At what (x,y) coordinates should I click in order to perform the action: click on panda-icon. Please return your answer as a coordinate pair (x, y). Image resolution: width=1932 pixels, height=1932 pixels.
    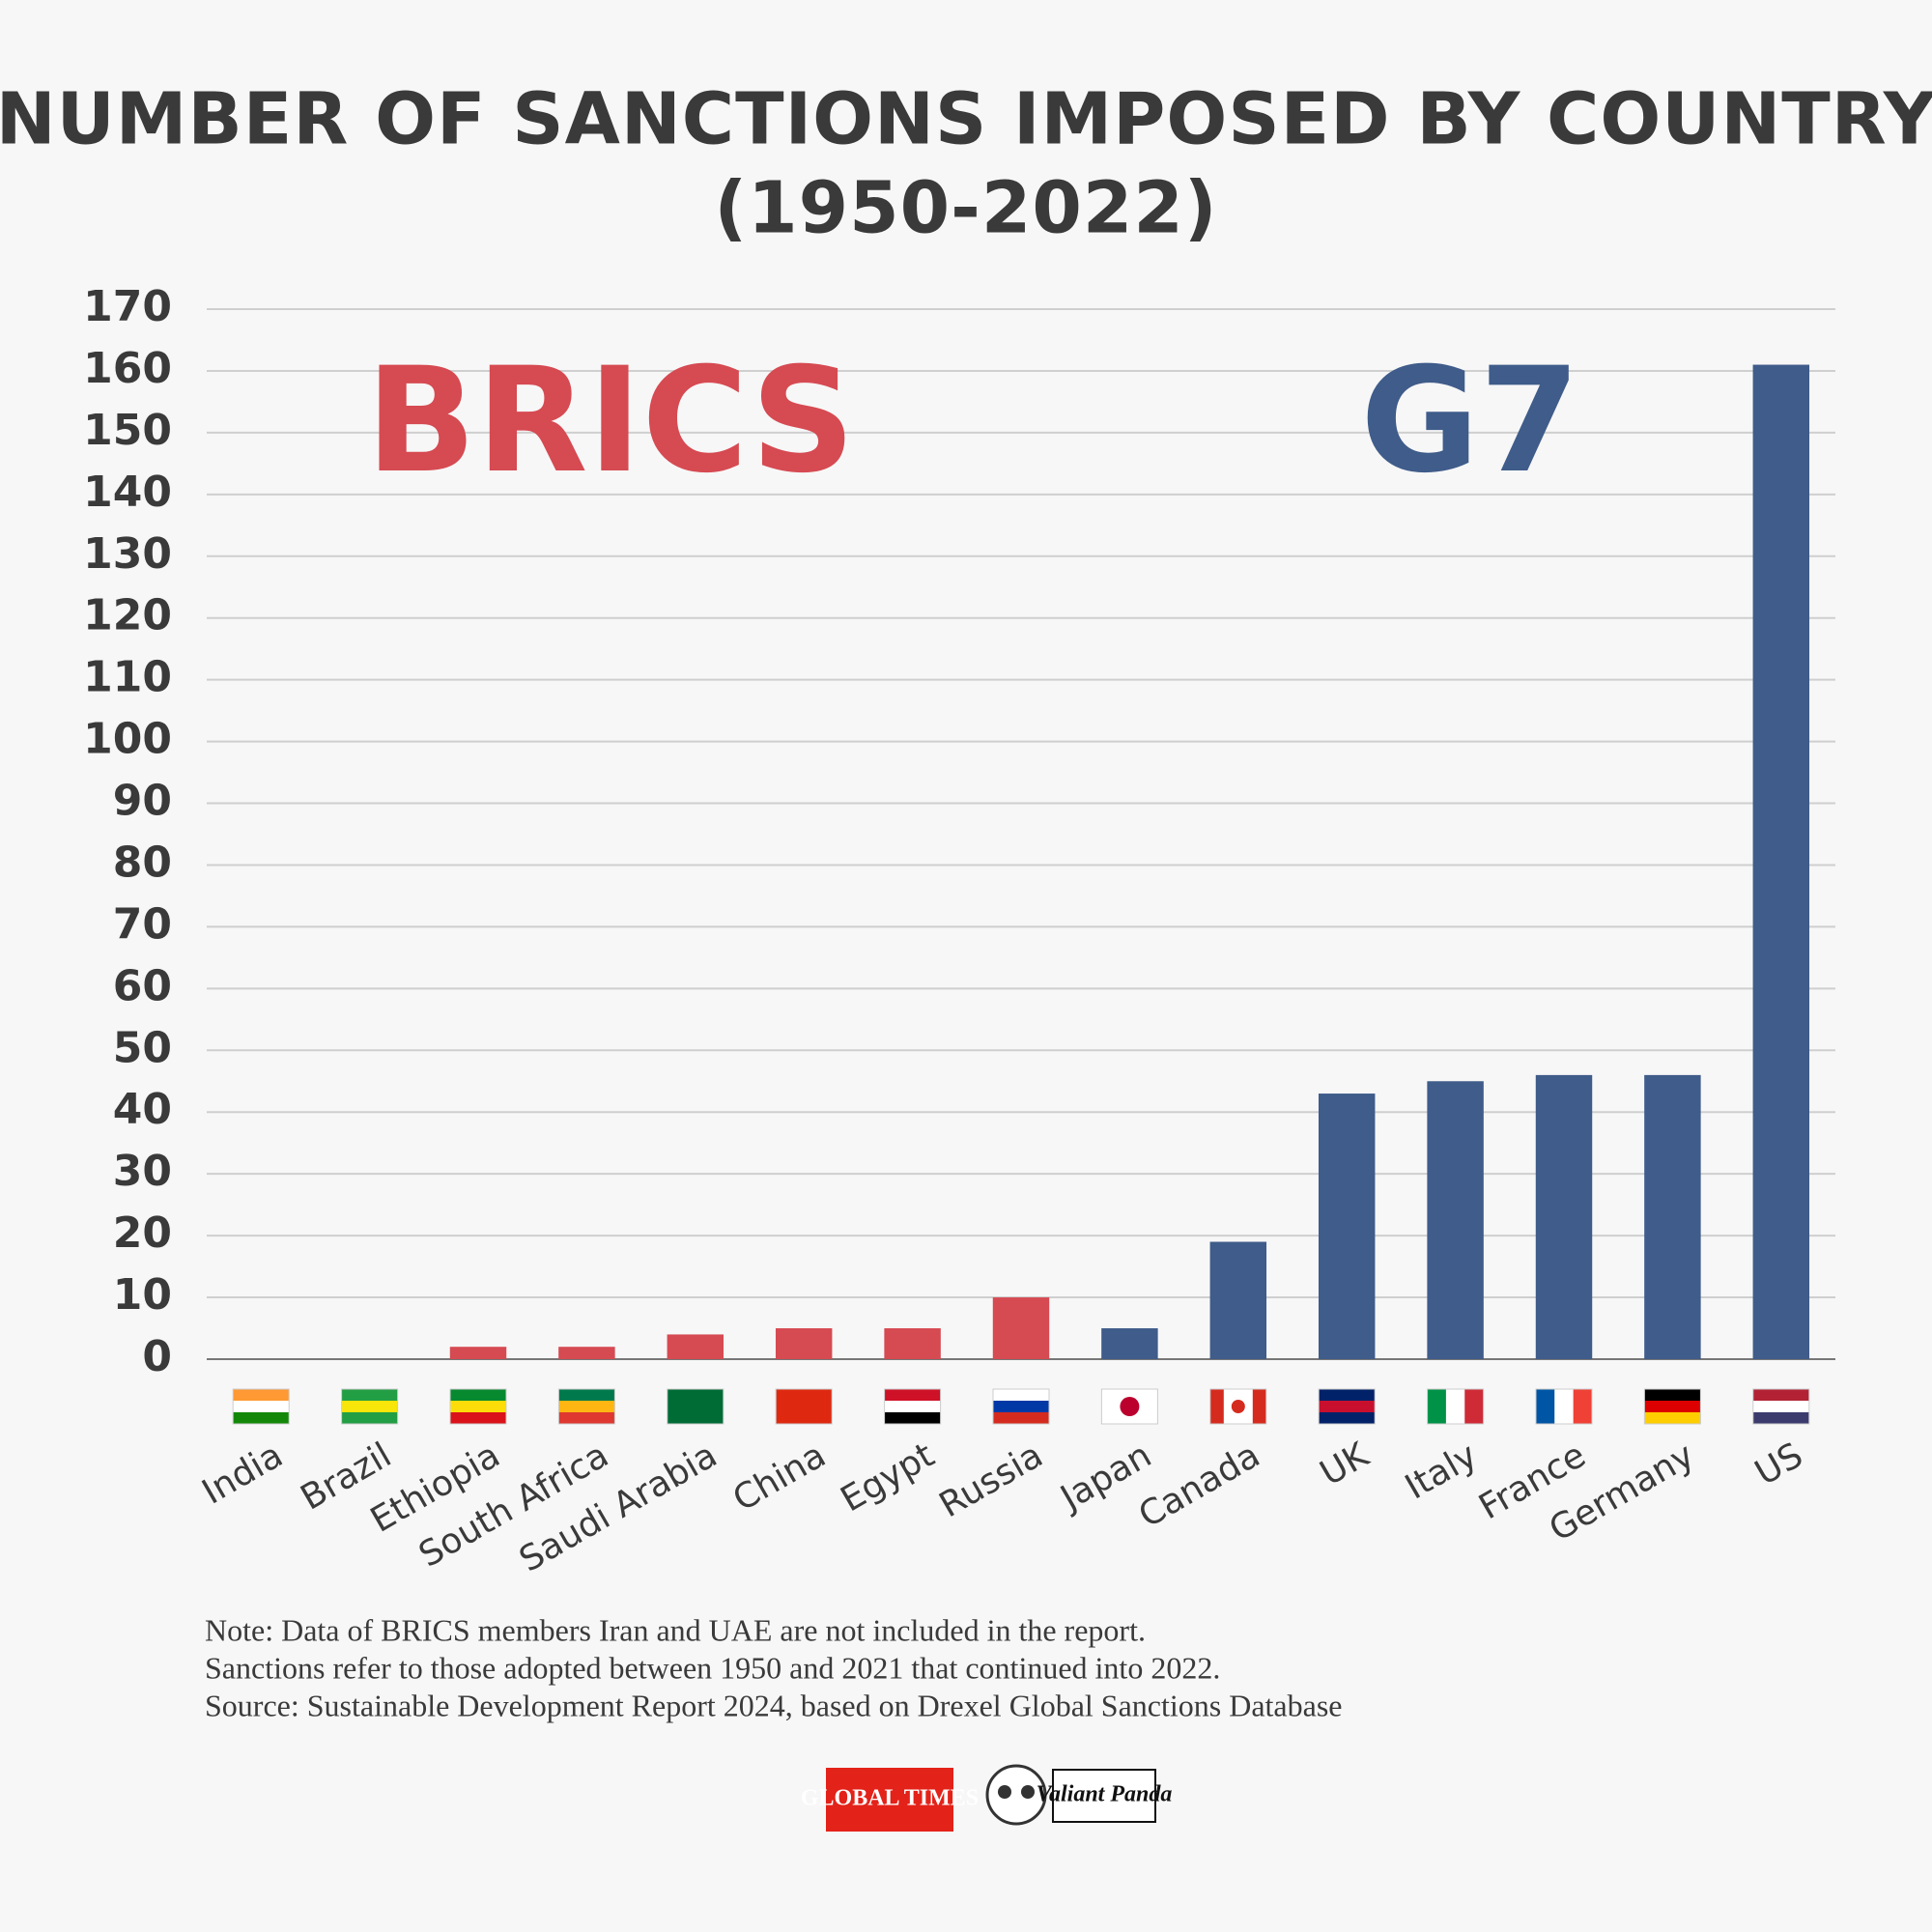
    Looking at the image, I should click on (1016, 1795).